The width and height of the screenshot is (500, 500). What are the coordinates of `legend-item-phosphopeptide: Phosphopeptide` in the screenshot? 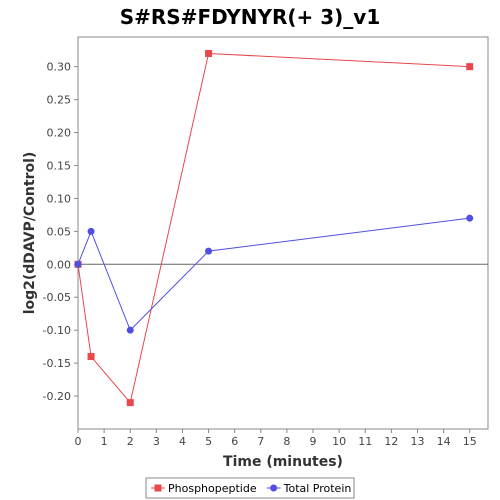 It's located at (204, 488).